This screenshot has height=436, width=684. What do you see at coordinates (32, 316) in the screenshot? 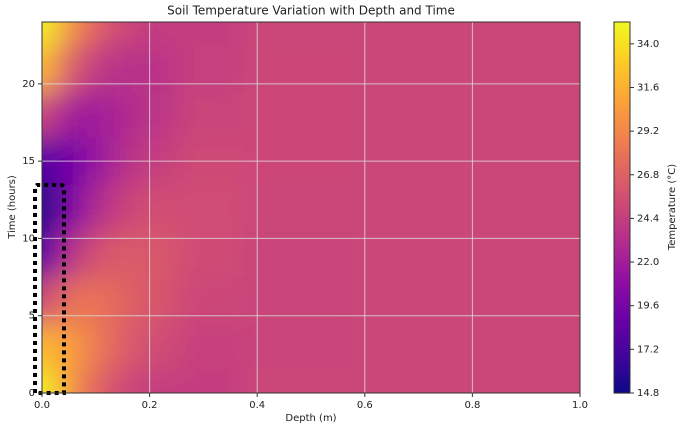
I see `y-tick-label: 5` at bounding box center [32, 316].